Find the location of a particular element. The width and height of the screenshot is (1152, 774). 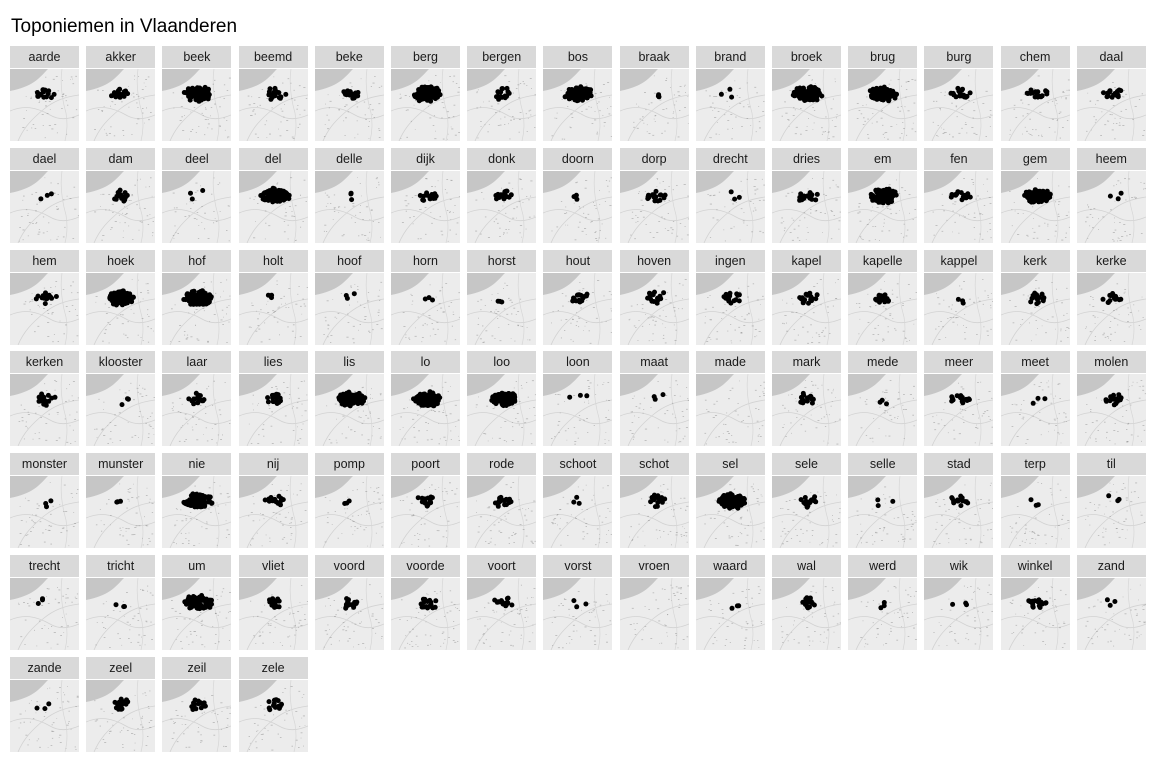

facet-label: hoof is located at coordinates (349, 260).